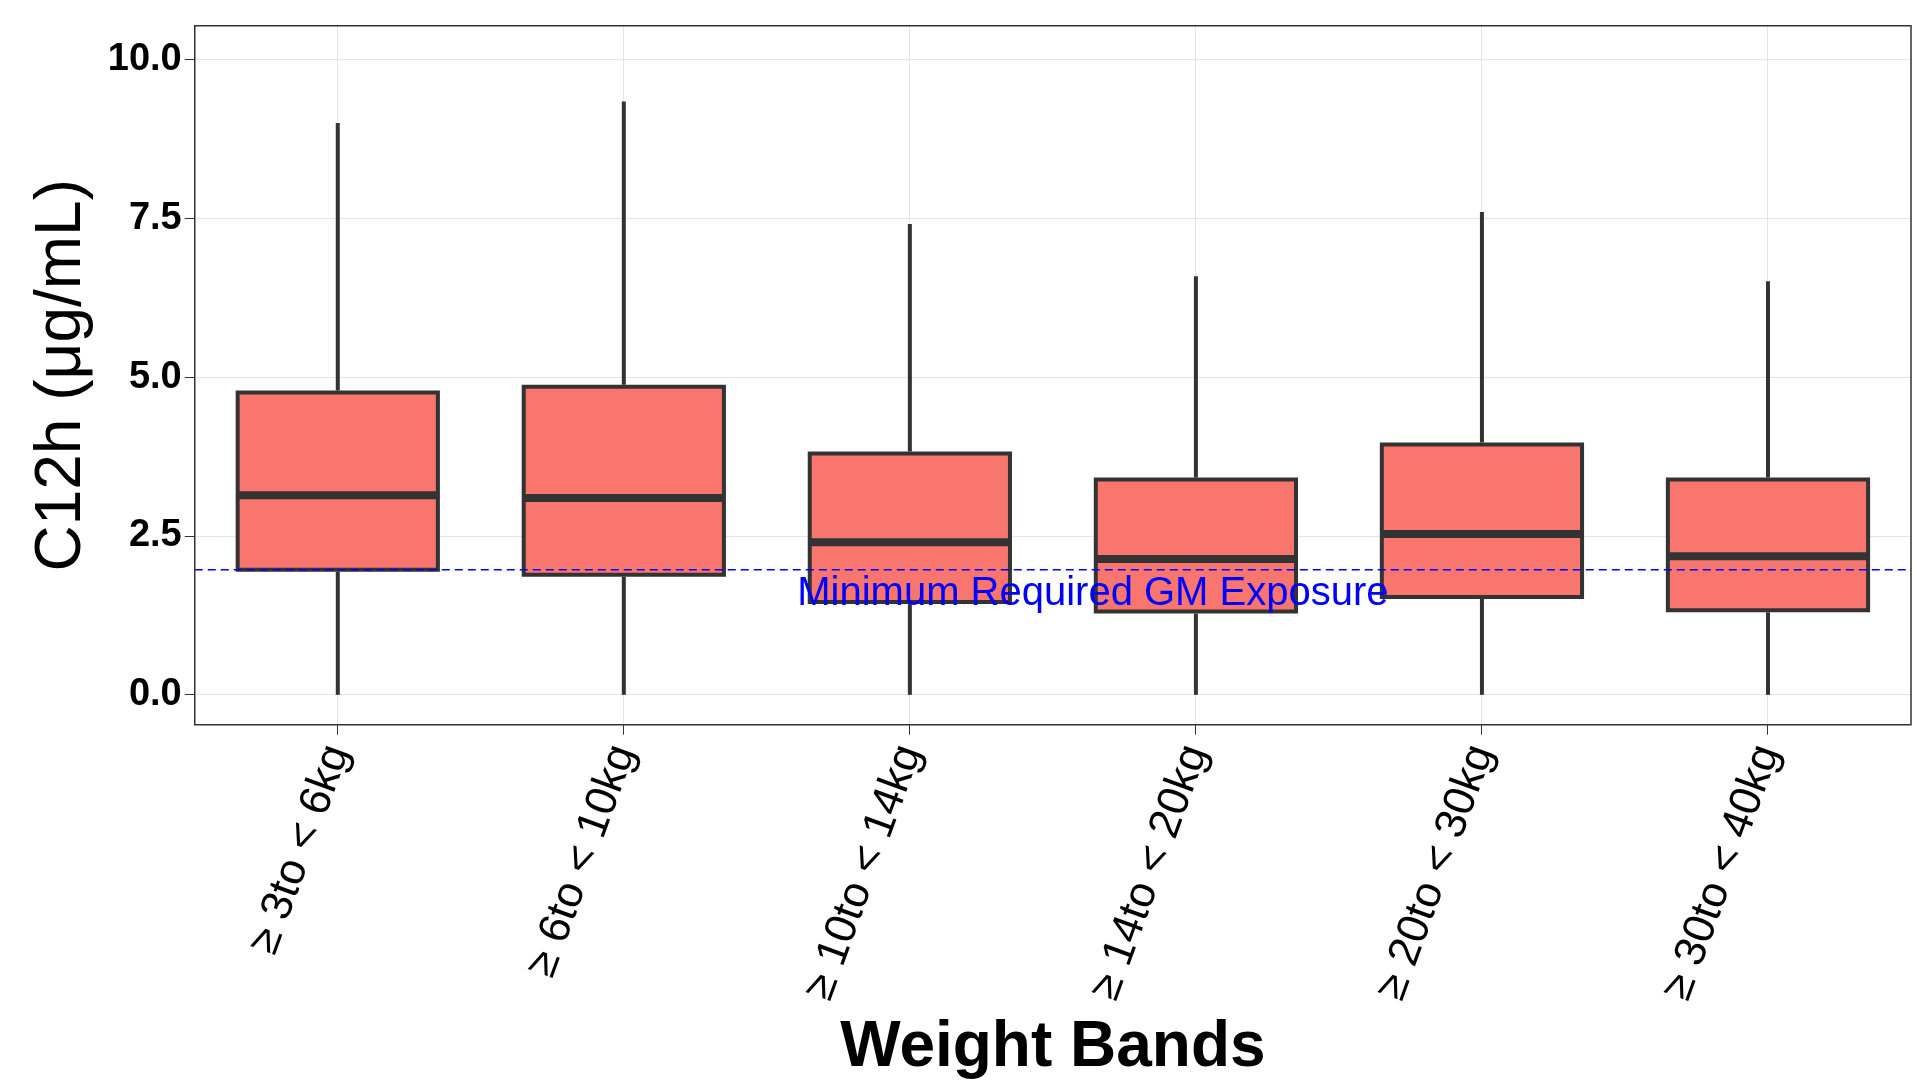  Describe the element at coordinates (155, 374) in the screenshot. I see `y-tick-label: 5.0` at that location.